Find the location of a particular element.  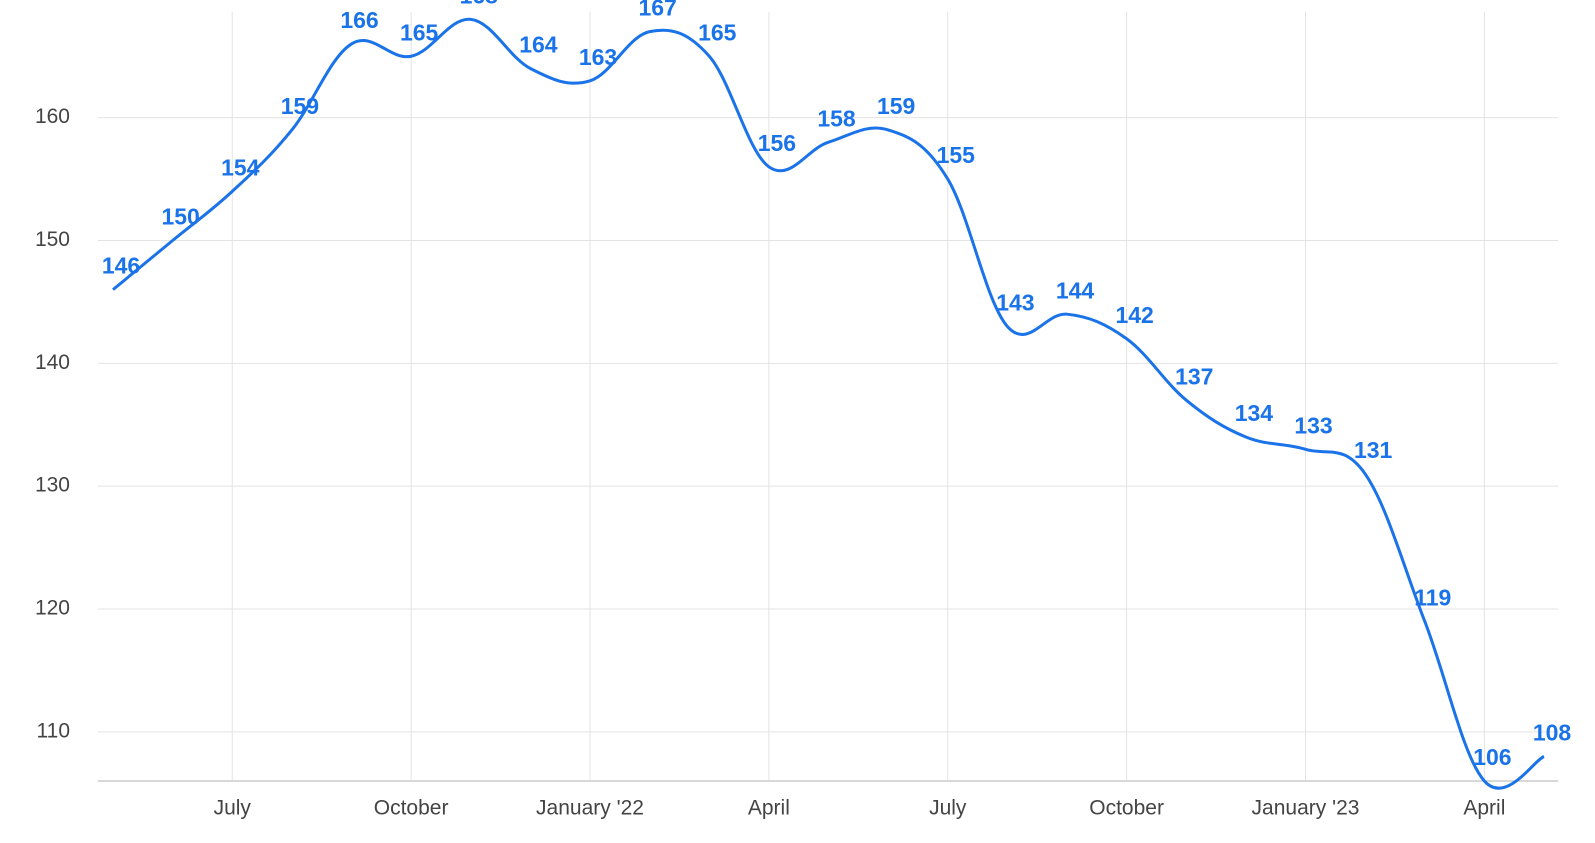

y-tick-label: 130 is located at coordinates (52, 485).